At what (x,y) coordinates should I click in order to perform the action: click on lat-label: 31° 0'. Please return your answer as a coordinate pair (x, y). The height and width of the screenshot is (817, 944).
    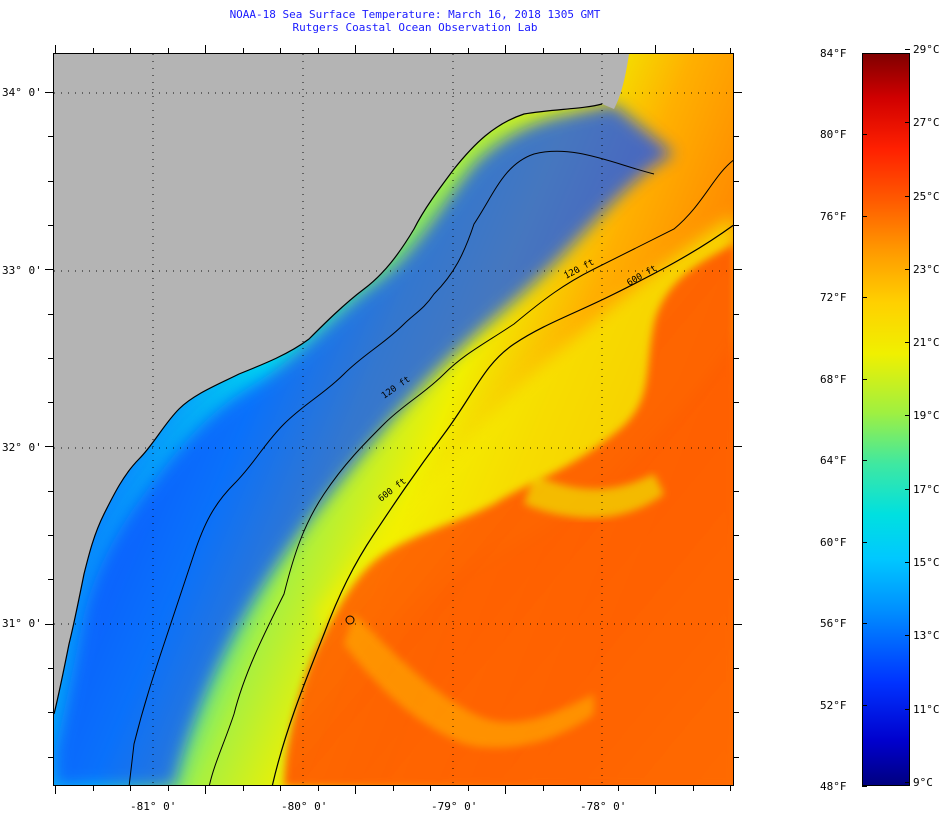
    Looking at the image, I should click on (22, 623).